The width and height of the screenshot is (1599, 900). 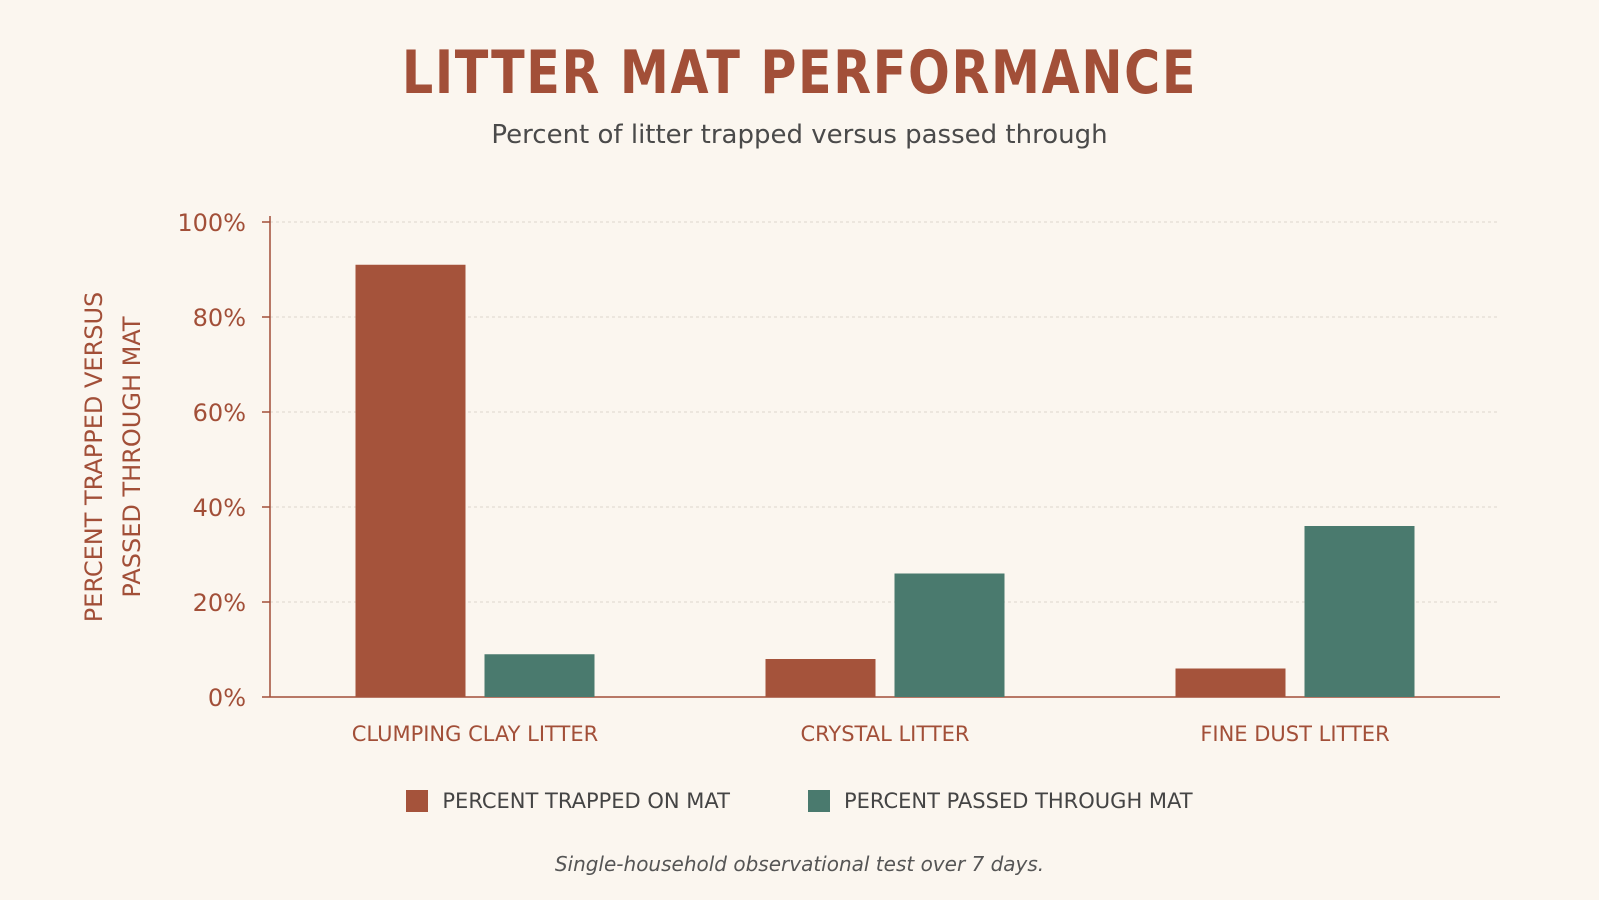 I want to click on y-tick-label: 0%, so click(x=227, y=698).